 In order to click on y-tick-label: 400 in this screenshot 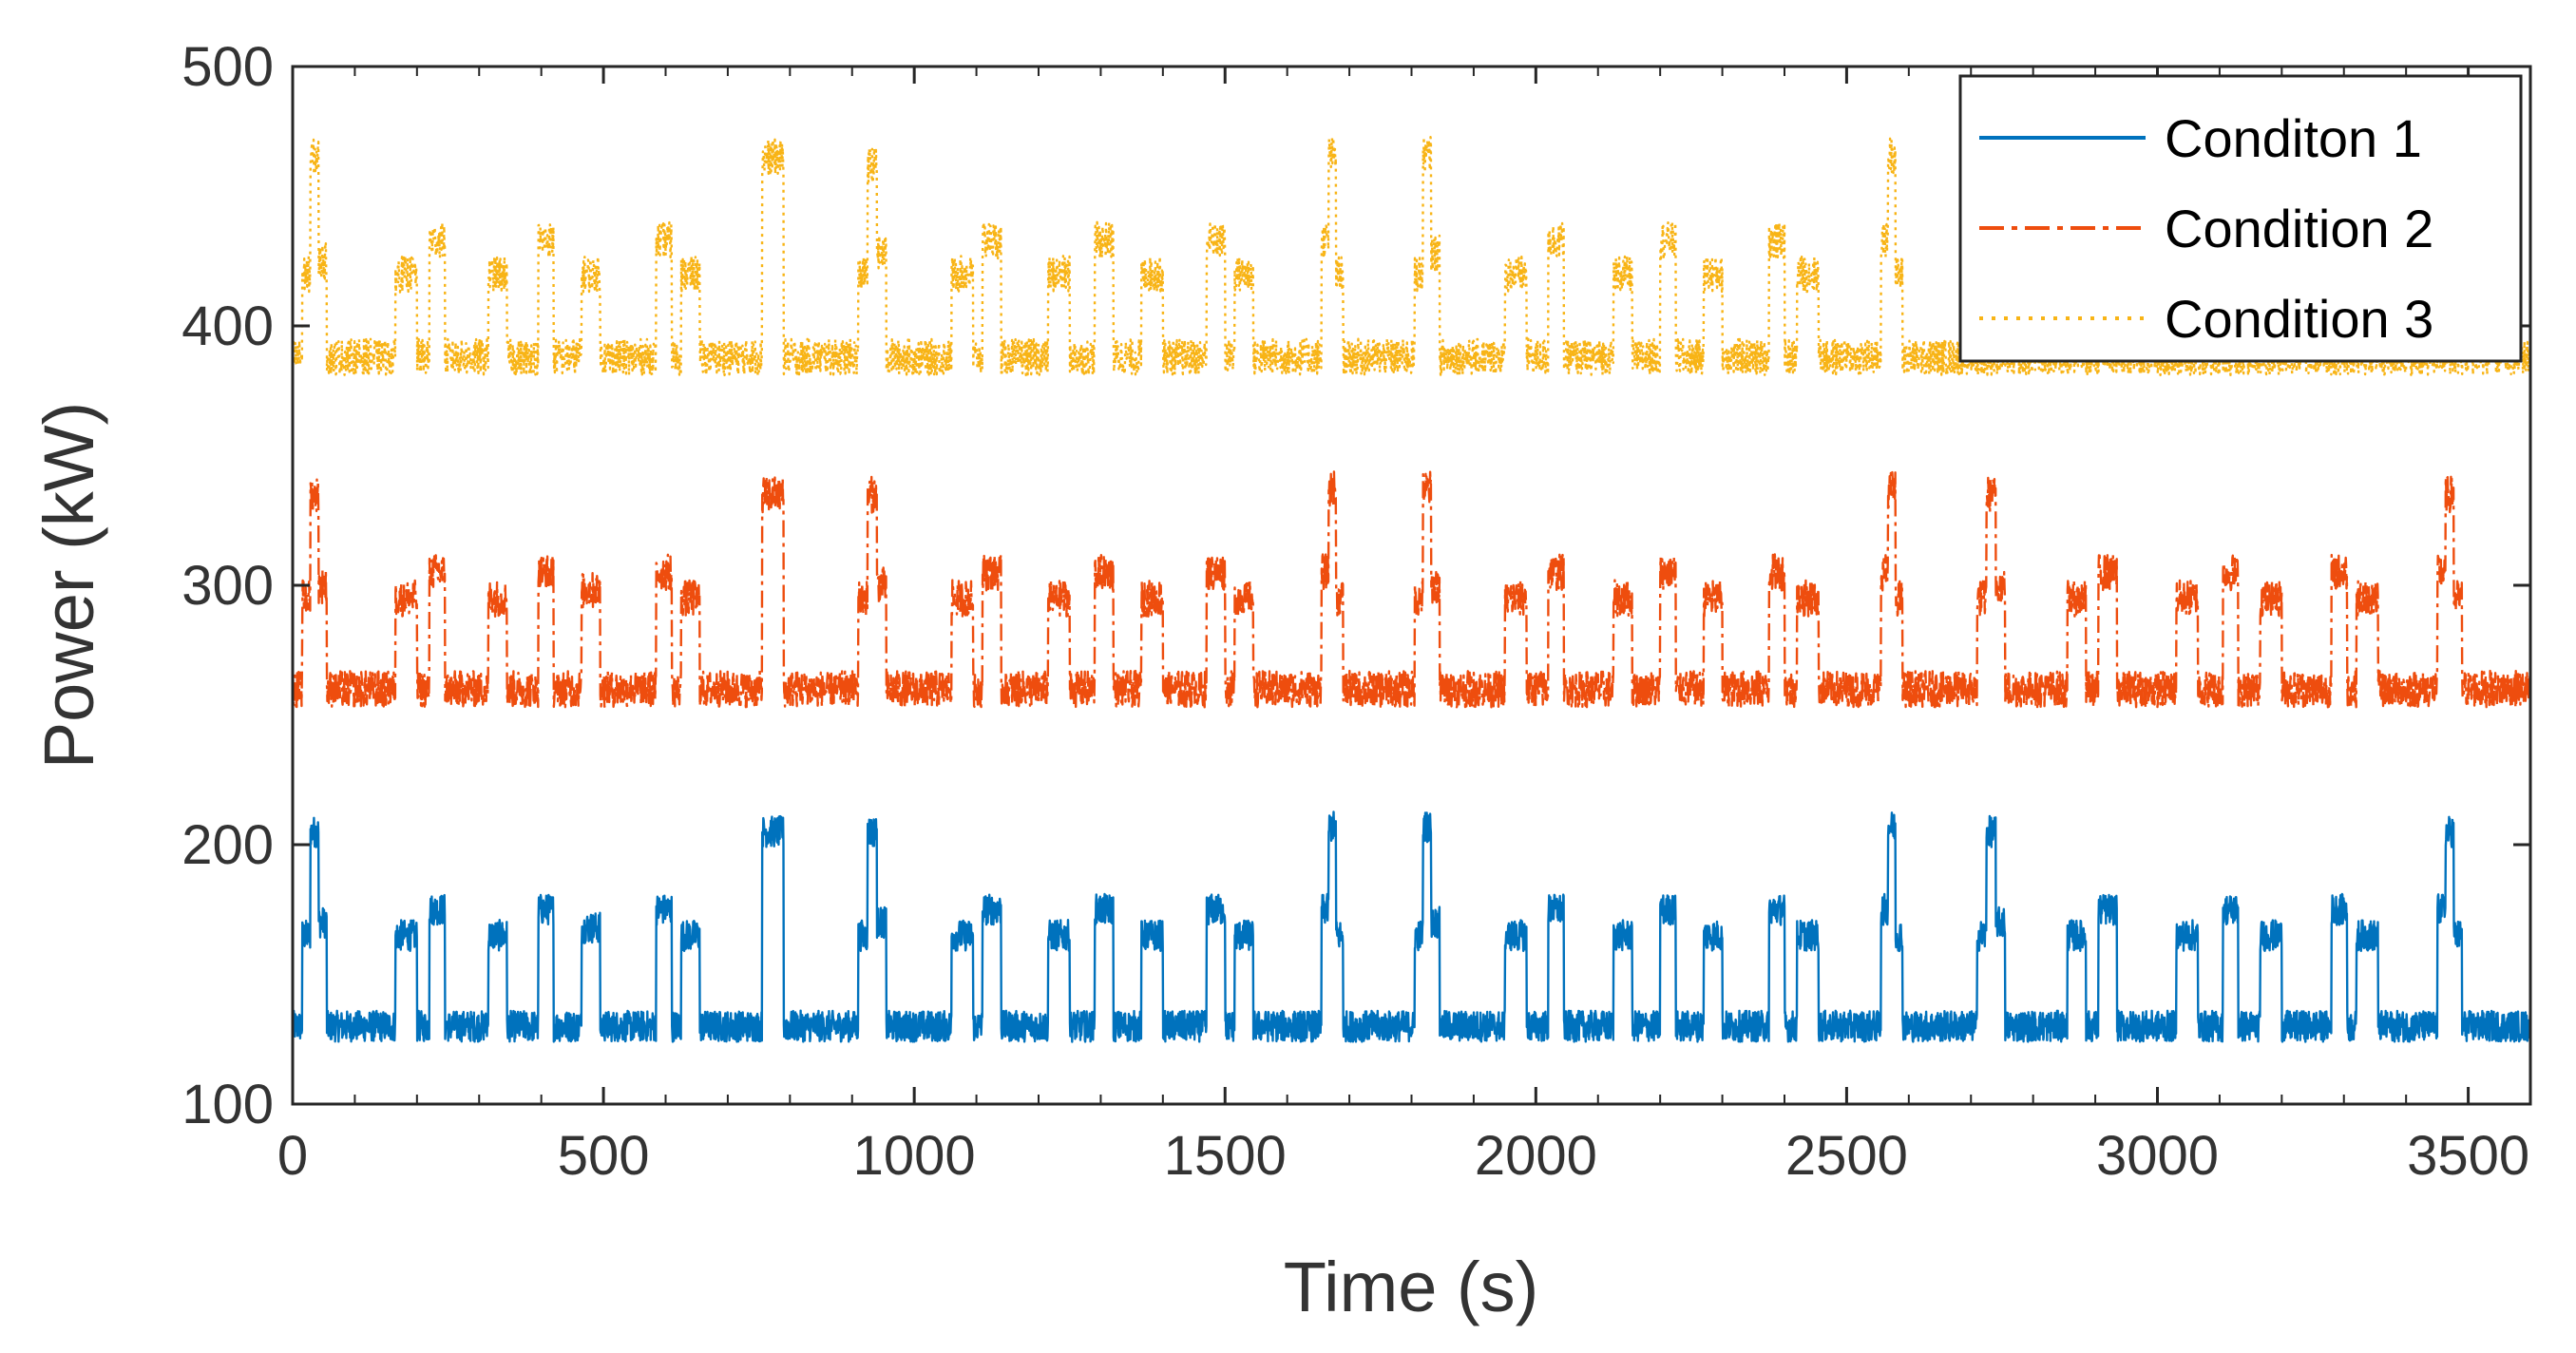, I will do `click(227, 326)`.